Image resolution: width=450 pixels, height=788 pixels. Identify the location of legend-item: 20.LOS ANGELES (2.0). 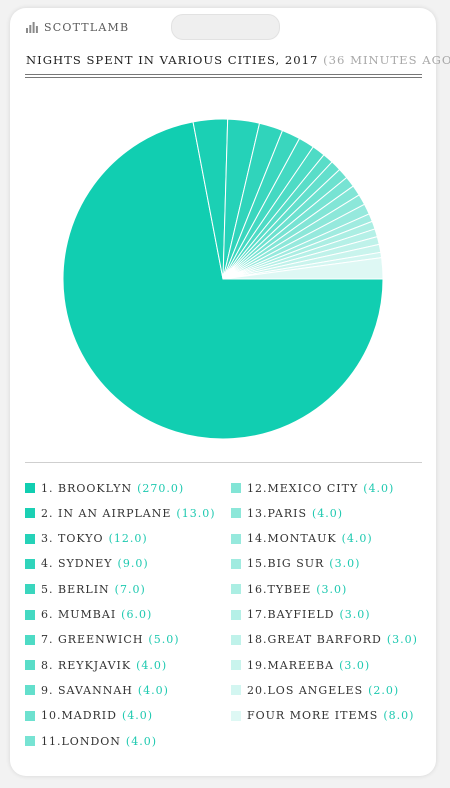
(315, 690).